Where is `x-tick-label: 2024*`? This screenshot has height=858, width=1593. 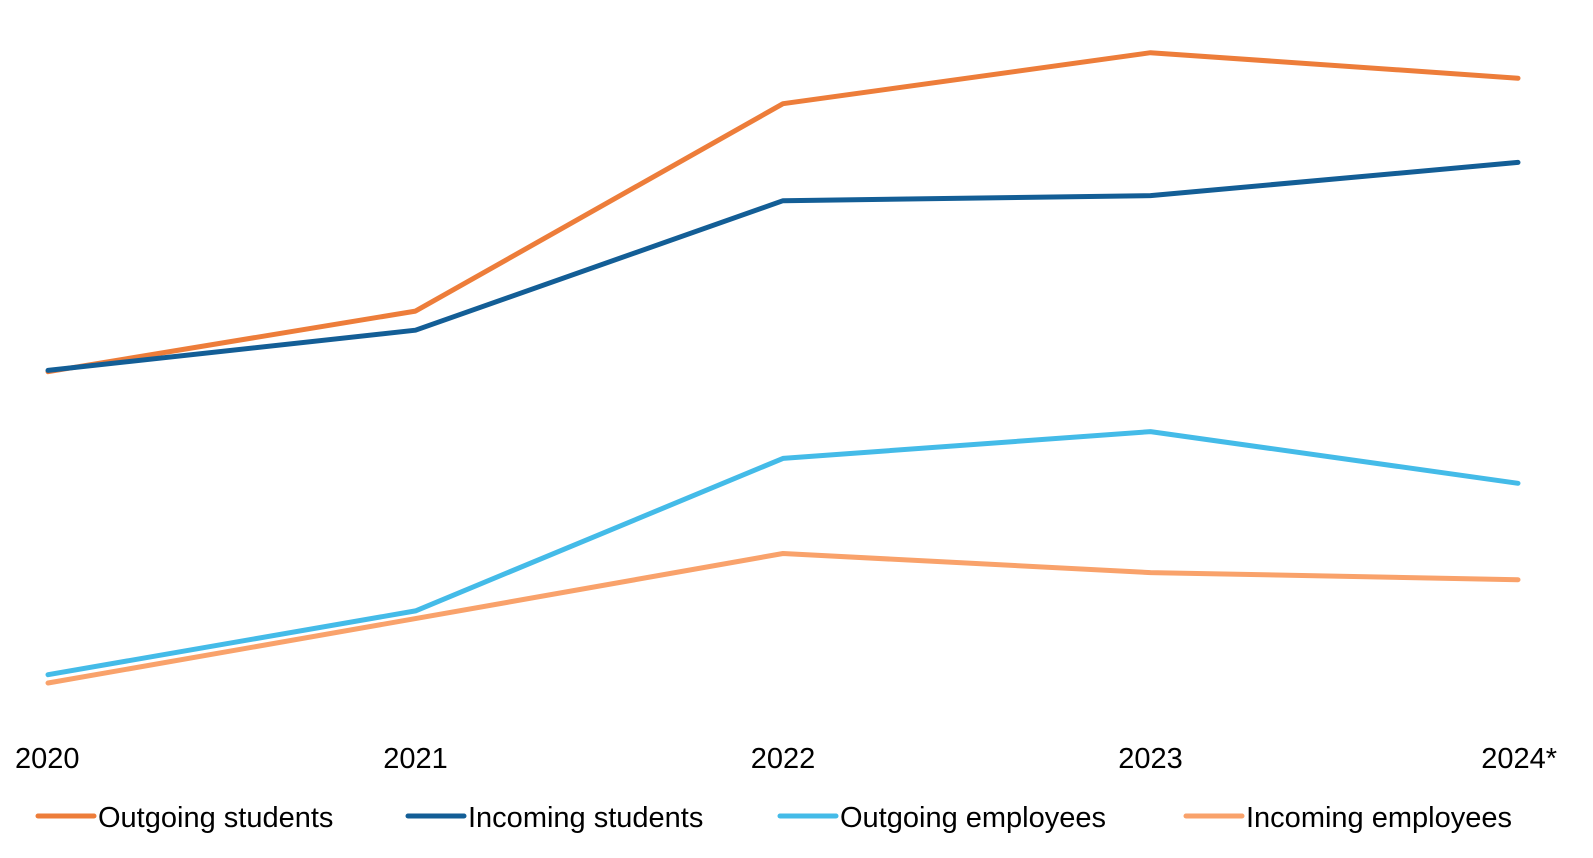
x-tick-label: 2024* is located at coordinates (1519, 759).